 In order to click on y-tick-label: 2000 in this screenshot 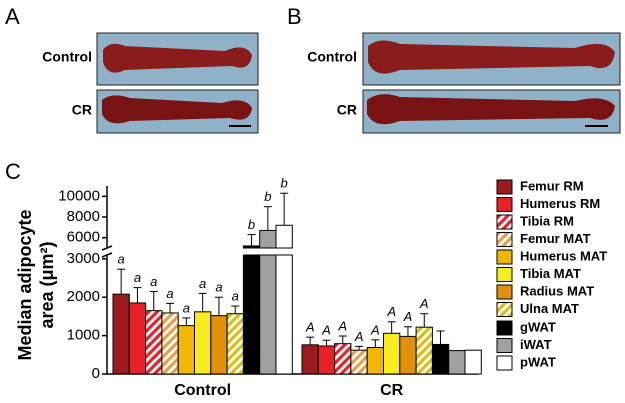, I will do `click(83, 296)`.